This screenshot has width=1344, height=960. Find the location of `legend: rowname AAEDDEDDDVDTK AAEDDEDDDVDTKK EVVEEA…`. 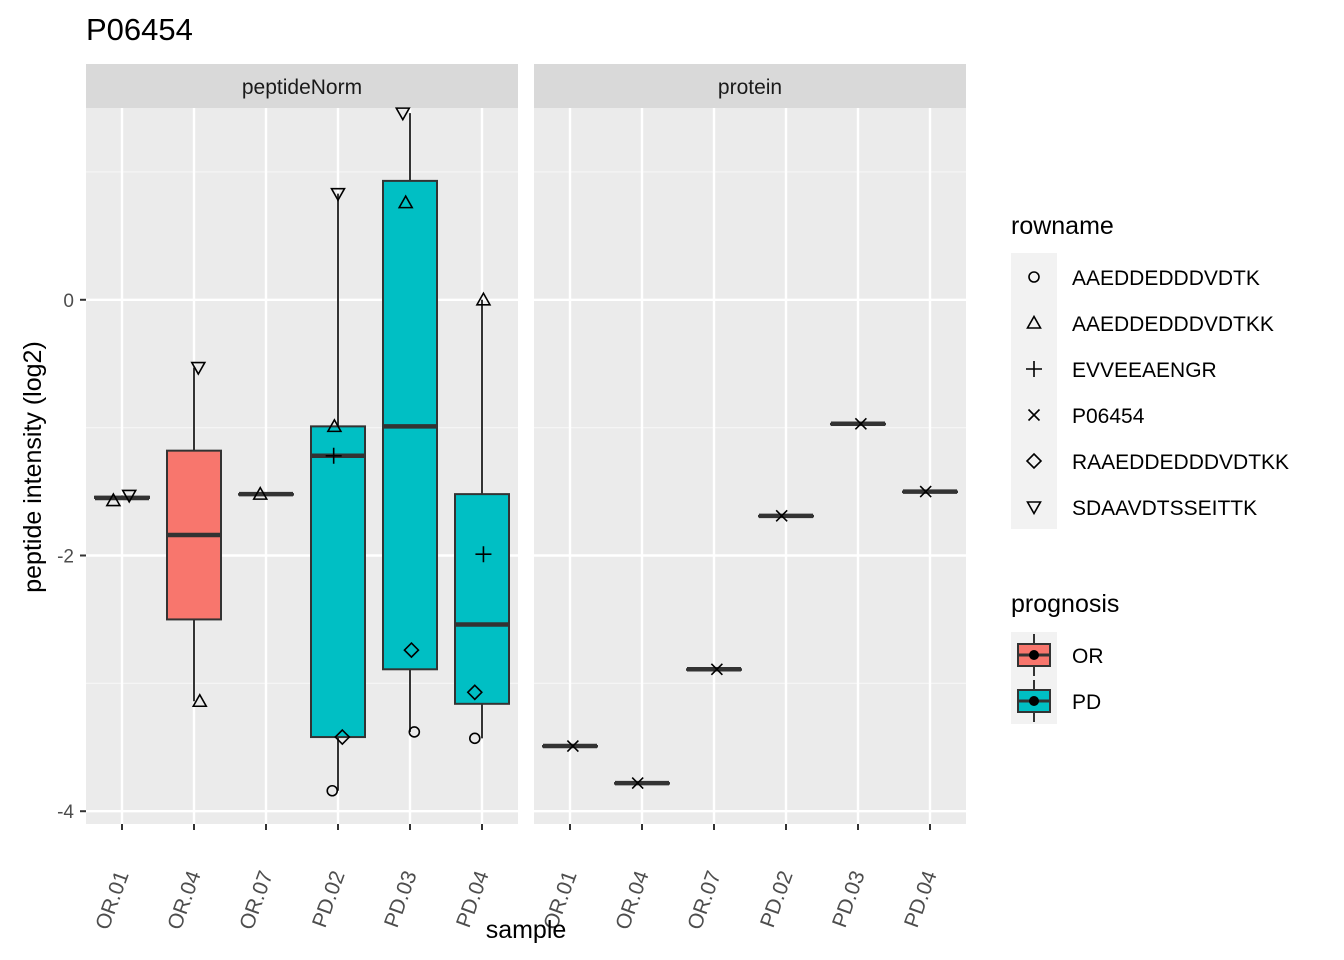

legend: rowname AAEDDEDDDVDTK AAEDDEDDDVDTKK EVVEEA… is located at coordinates (1150, 468).